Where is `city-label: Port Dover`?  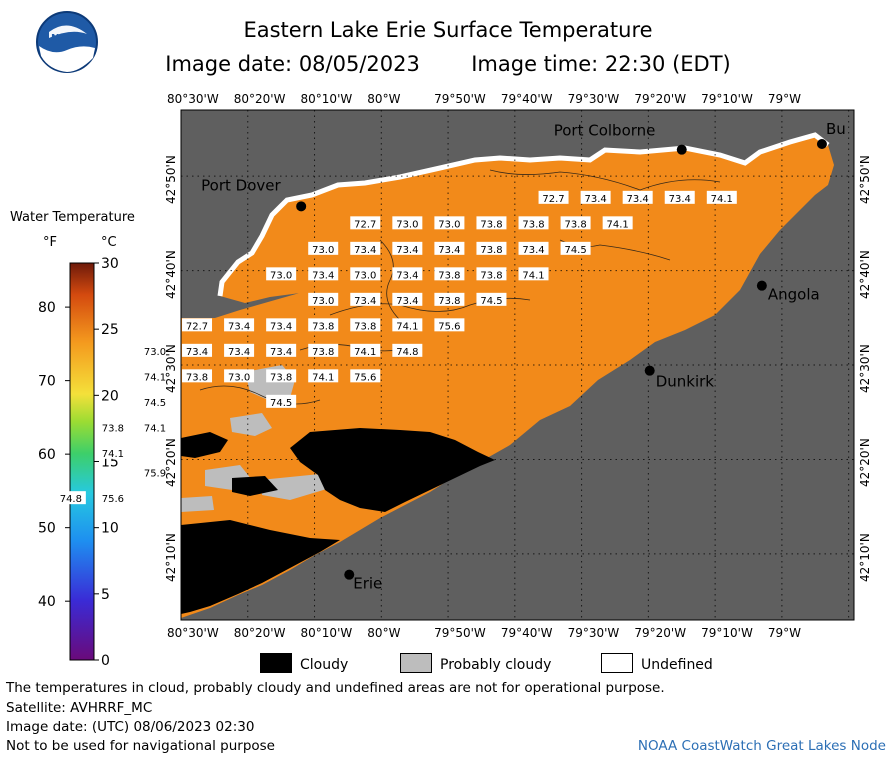
city-label: Port Dover is located at coordinates (241, 185).